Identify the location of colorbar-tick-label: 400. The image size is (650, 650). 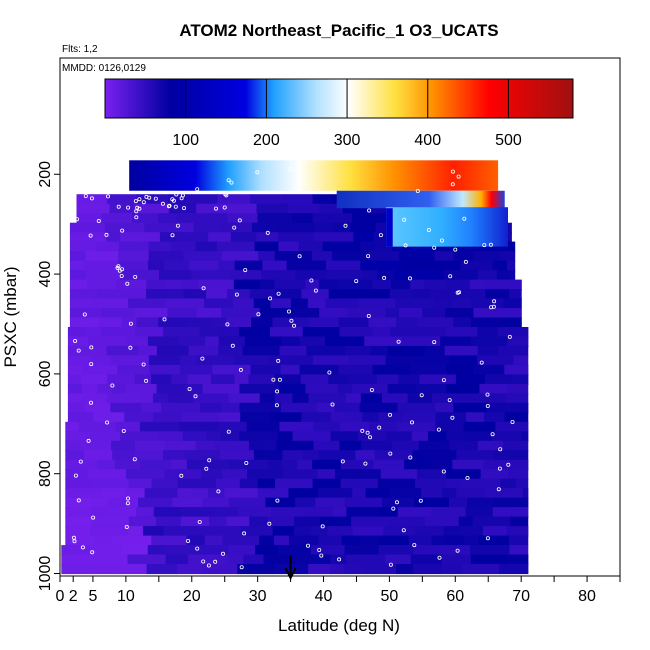
(427, 140).